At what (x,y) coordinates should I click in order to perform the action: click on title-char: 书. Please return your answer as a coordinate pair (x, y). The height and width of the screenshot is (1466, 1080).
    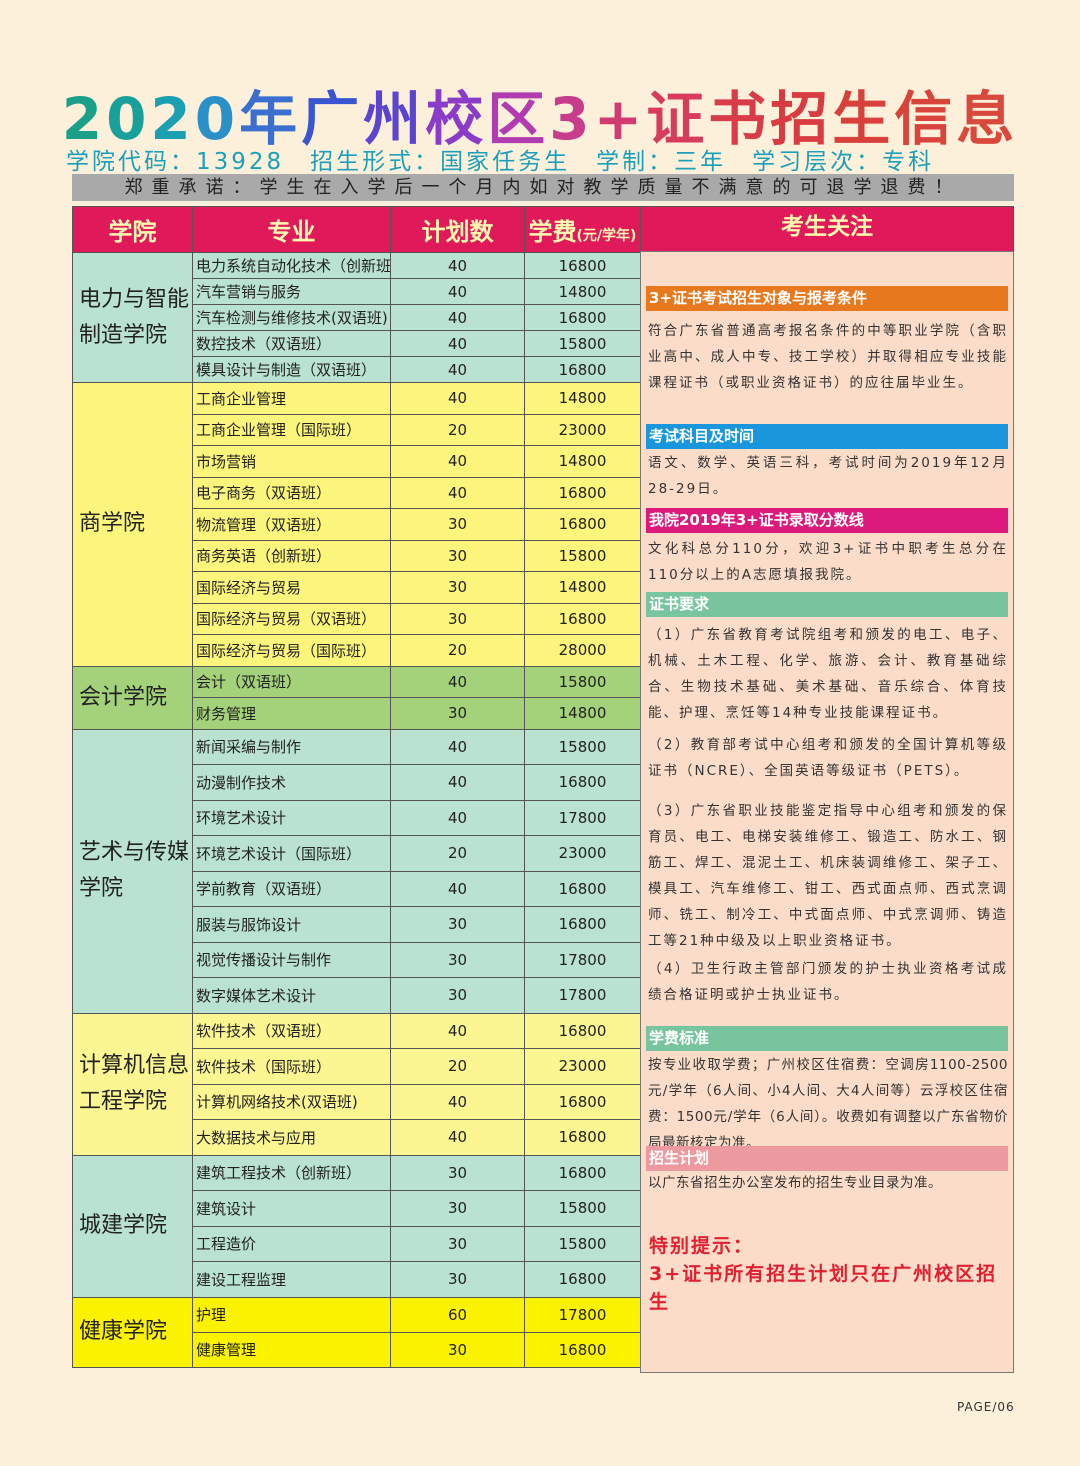
    Looking at the image, I should click on (739, 119).